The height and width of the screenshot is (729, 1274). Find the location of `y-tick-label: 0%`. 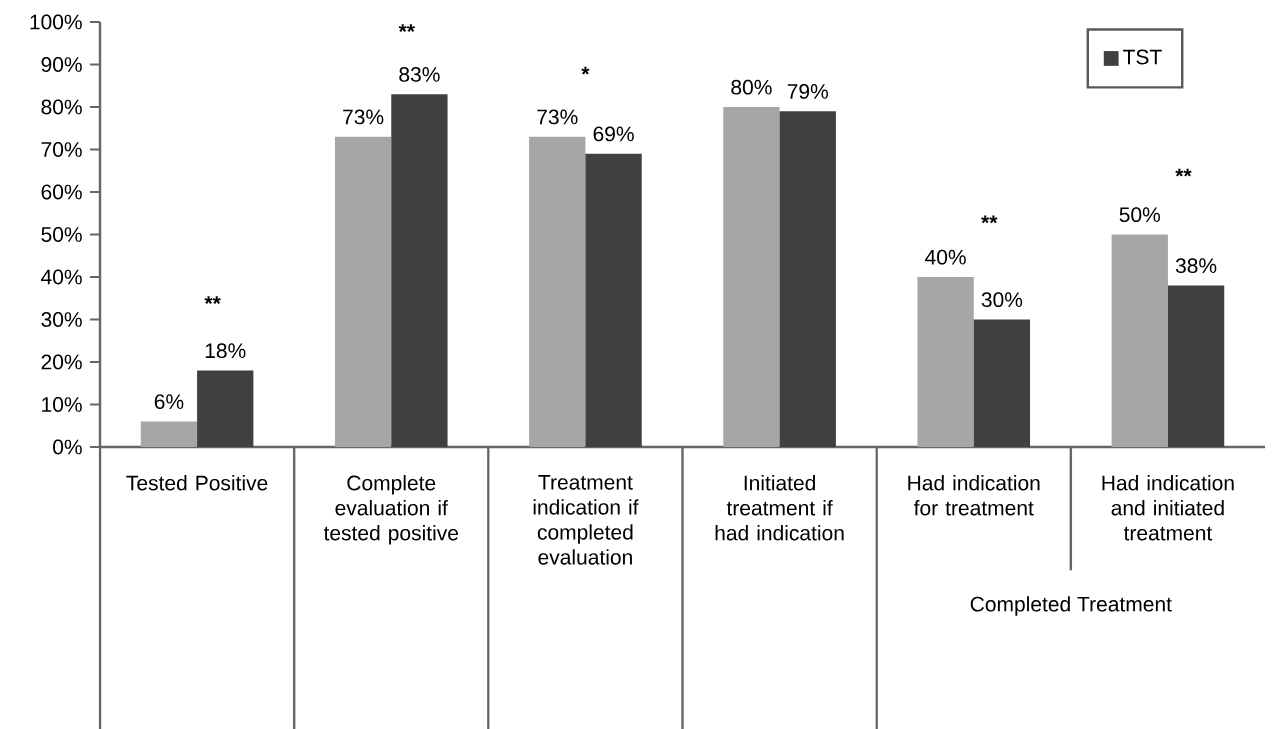

y-tick-label: 0% is located at coordinates (67, 447).